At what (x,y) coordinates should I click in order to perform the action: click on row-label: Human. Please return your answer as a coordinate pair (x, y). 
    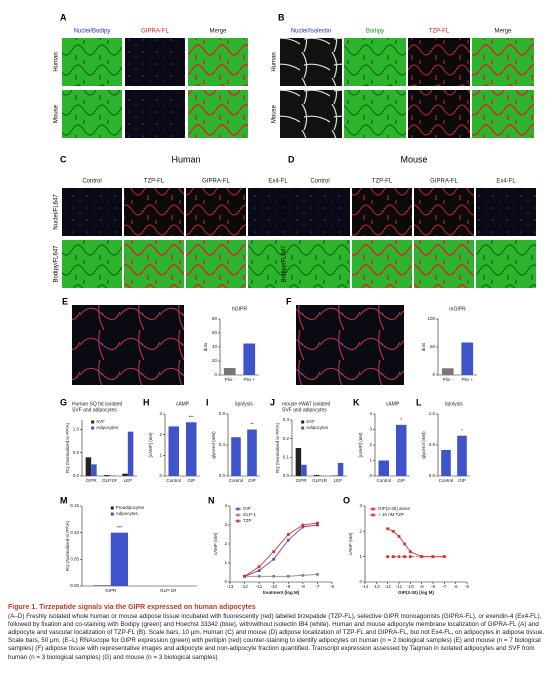
    Looking at the image, I should click on (275, 61).